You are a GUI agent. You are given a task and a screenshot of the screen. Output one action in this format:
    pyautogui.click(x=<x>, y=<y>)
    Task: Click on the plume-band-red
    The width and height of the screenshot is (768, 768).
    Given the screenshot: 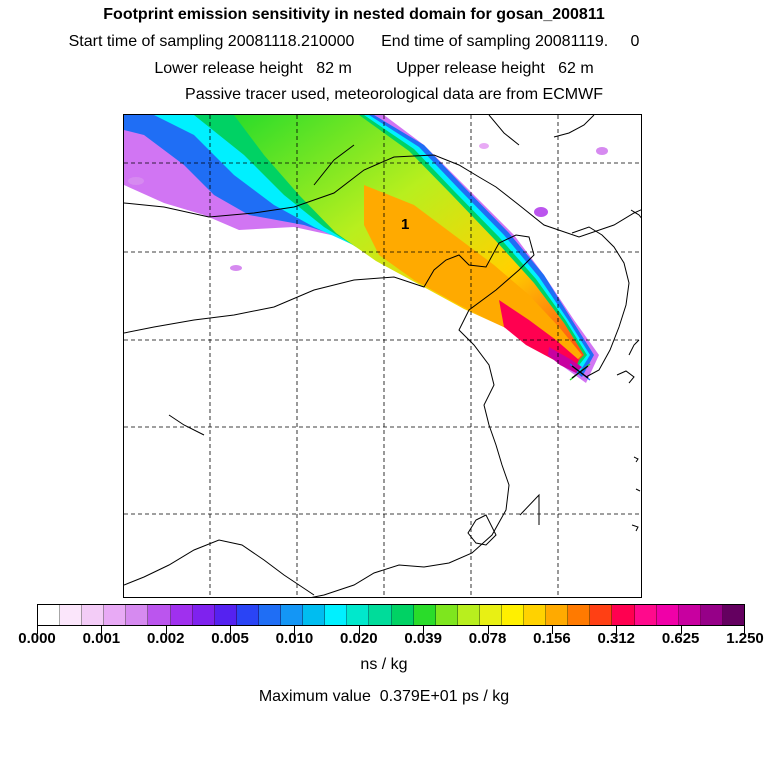 What is the action you would take?
    pyautogui.click(x=539, y=333)
    